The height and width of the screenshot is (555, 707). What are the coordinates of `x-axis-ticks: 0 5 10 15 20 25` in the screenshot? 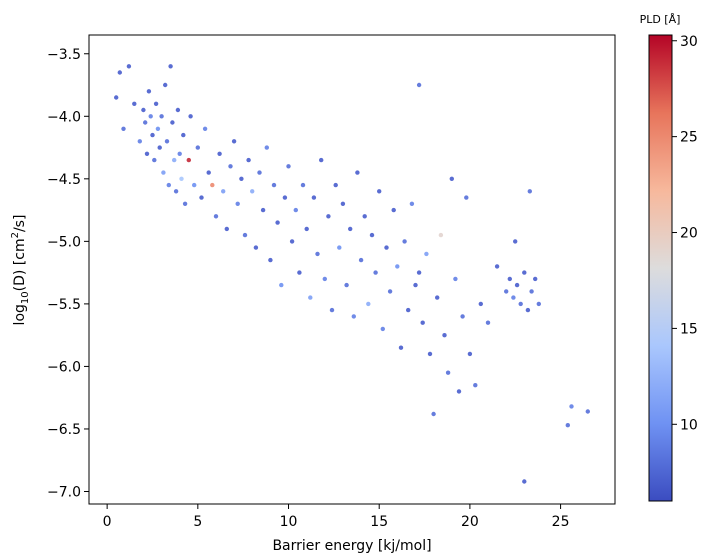 It's located at (336, 517).